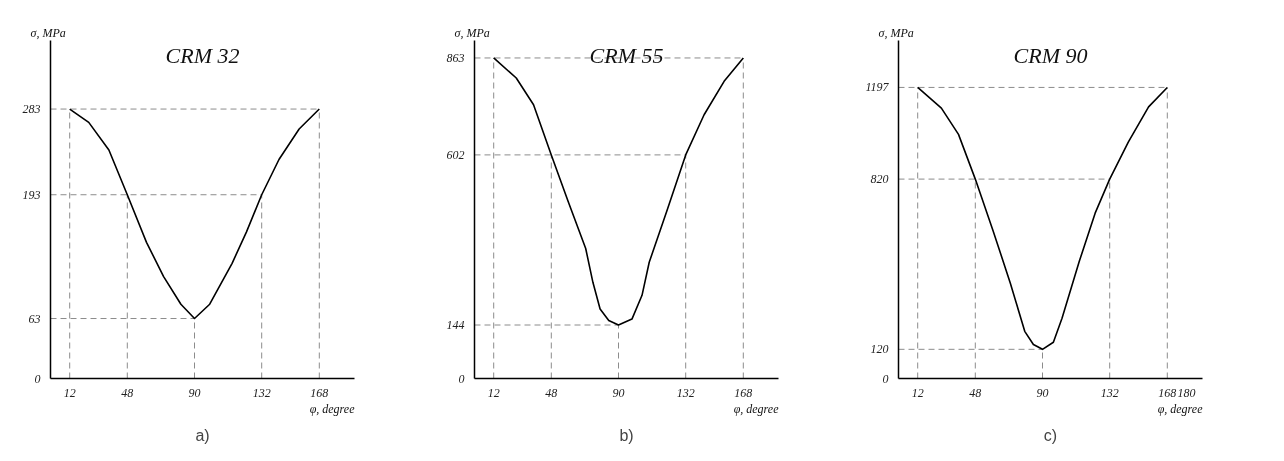 This screenshot has width=1284, height=461. What do you see at coordinates (879, 179) in the screenshot?
I see `y-tick-label: 820` at bounding box center [879, 179].